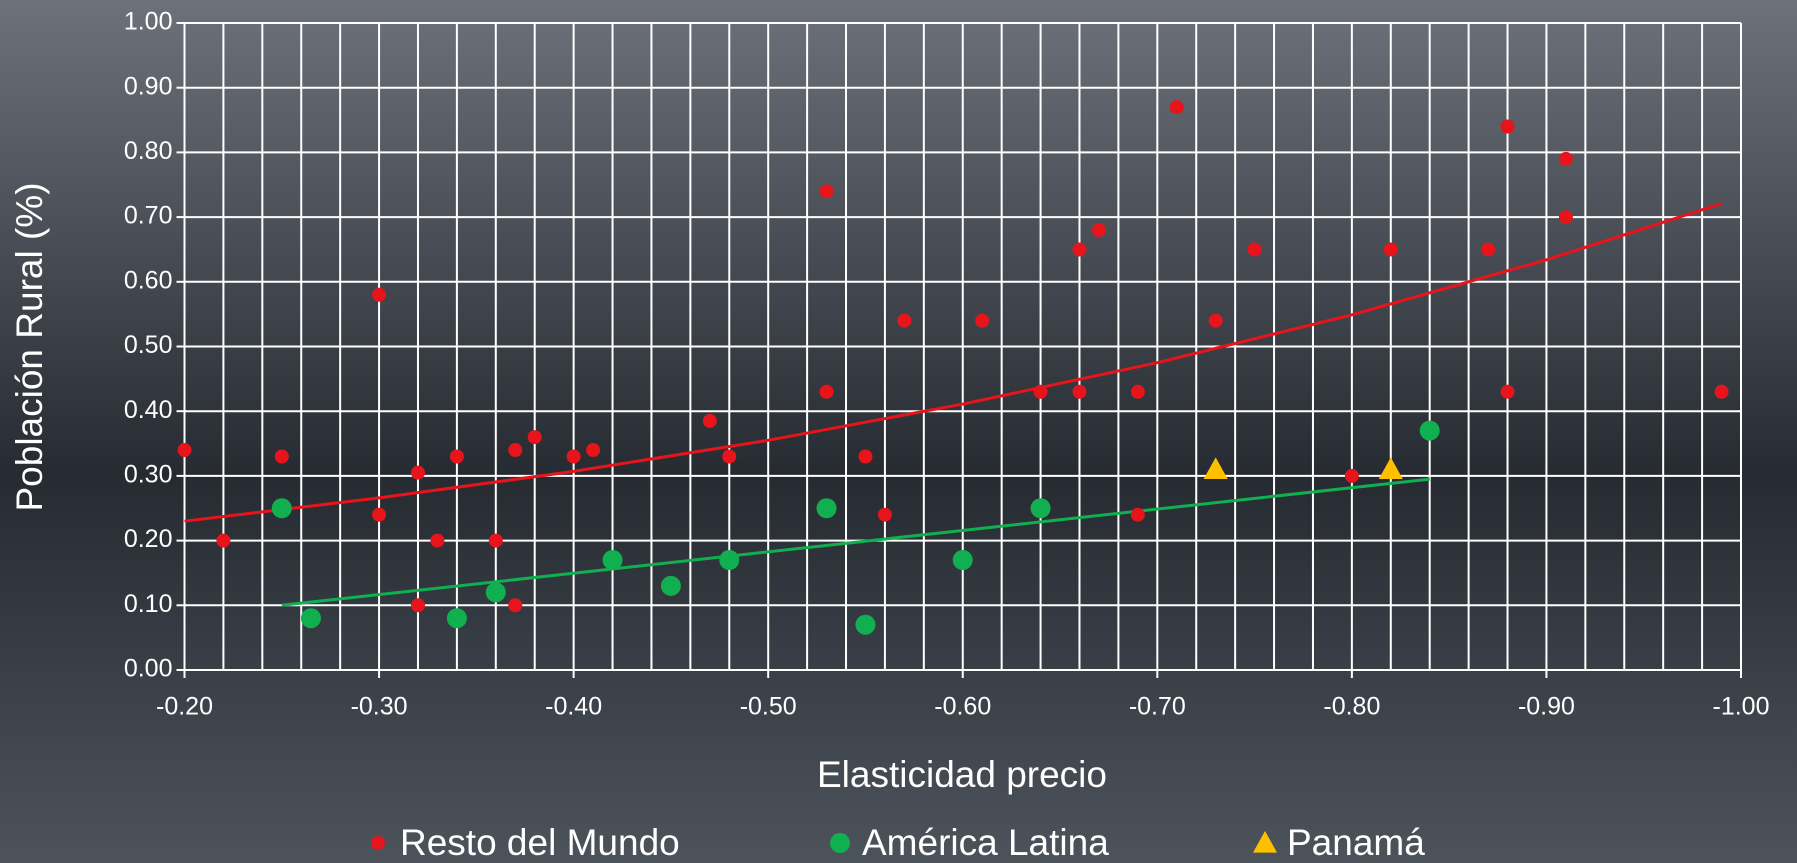  I want to click on legend-label: Resto del Mundo, so click(540, 842).